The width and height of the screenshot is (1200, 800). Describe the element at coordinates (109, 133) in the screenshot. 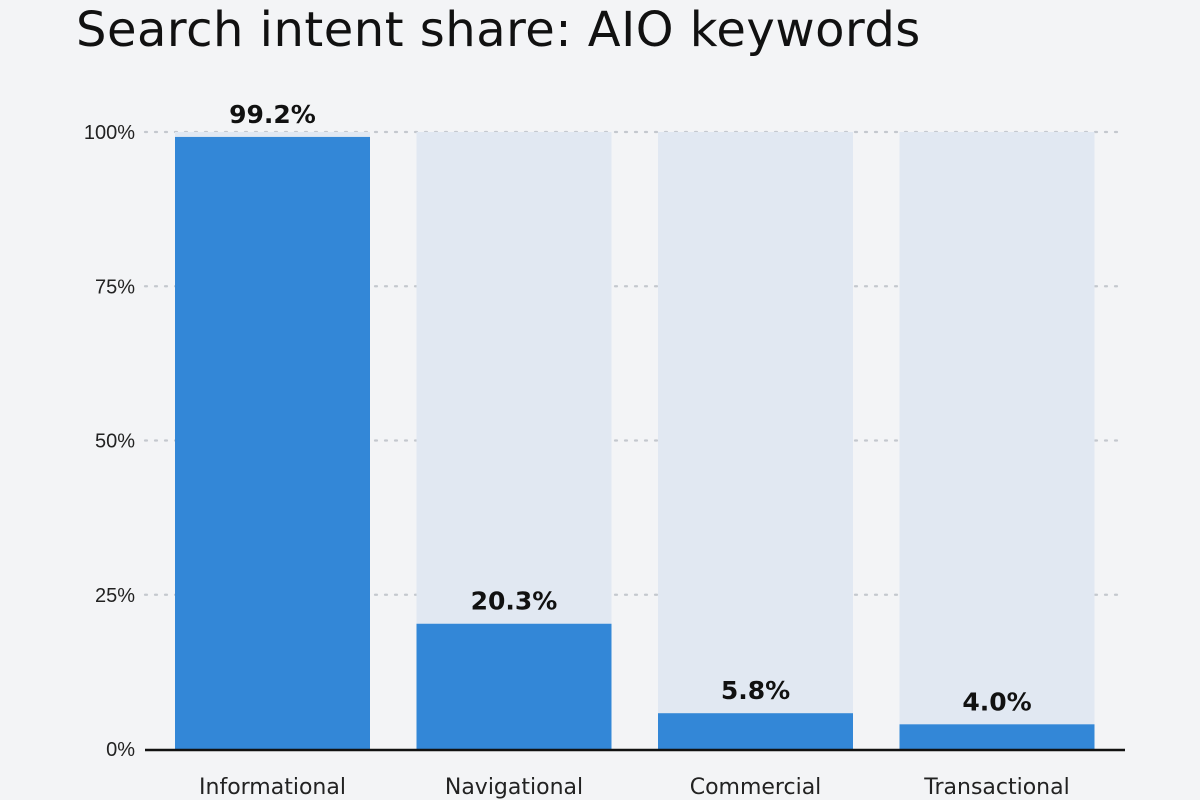

I see `y-tick-label: 100%` at that location.